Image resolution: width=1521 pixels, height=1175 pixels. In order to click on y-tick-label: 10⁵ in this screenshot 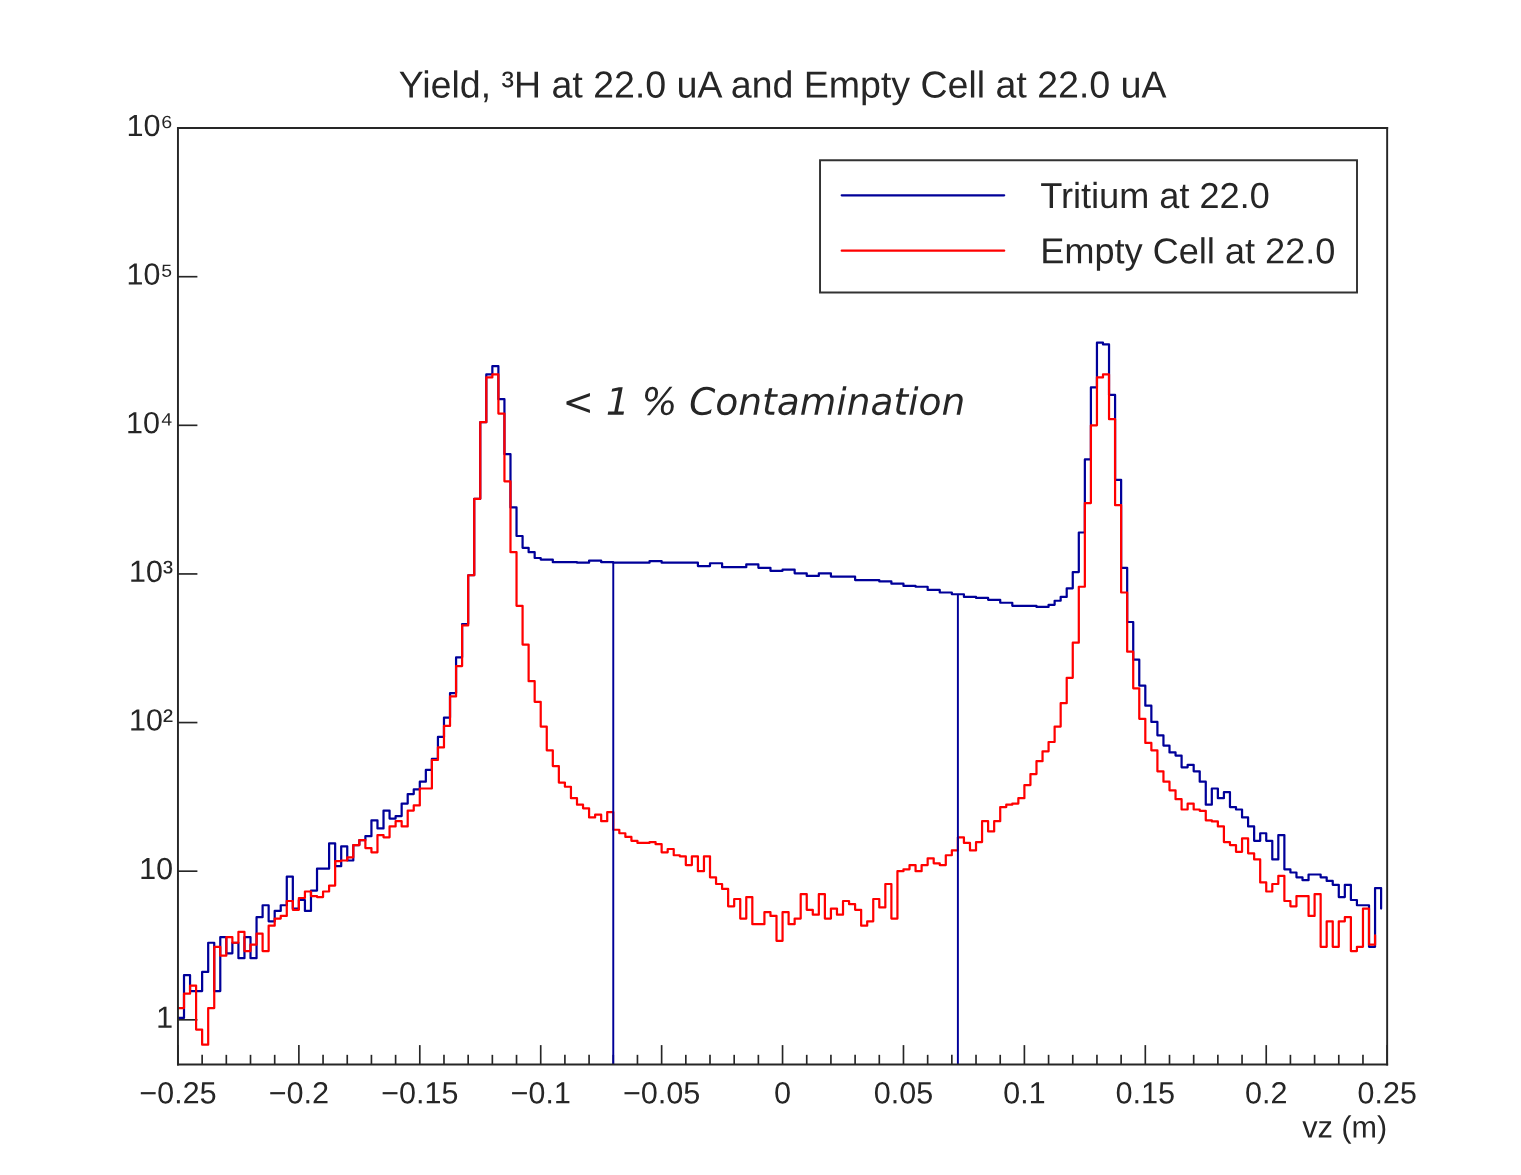, I will do `click(150, 274)`.